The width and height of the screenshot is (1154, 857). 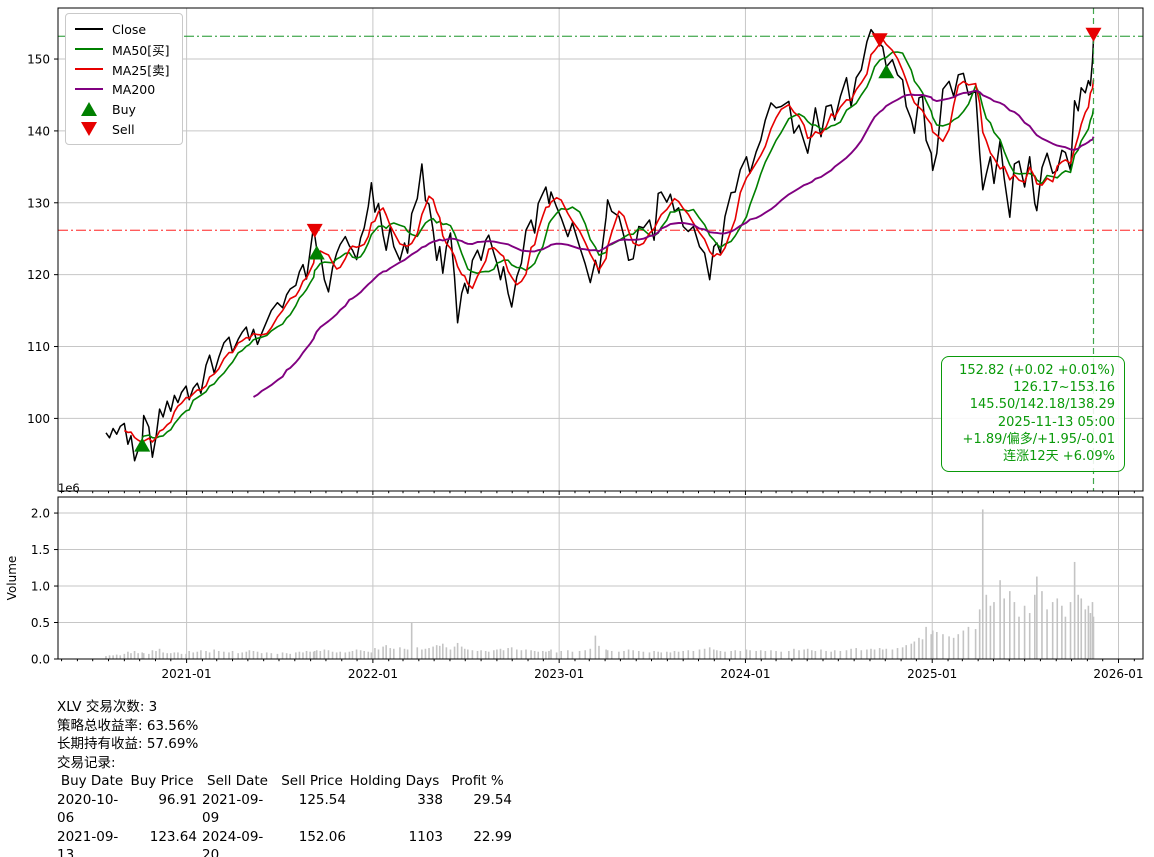 What do you see at coordinates (477, 781) in the screenshot?
I see `trades-header-cell: Profit %` at bounding box center [477, 781].